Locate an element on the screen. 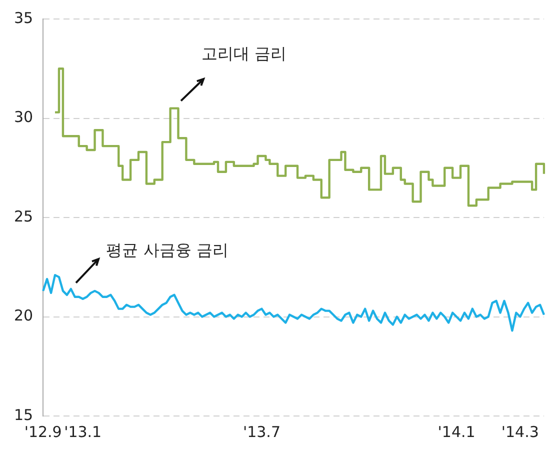 The height and width of the screenshot is (456, 552). annotation: 평균 사금융 금리 is located at coordinates (167, 250).